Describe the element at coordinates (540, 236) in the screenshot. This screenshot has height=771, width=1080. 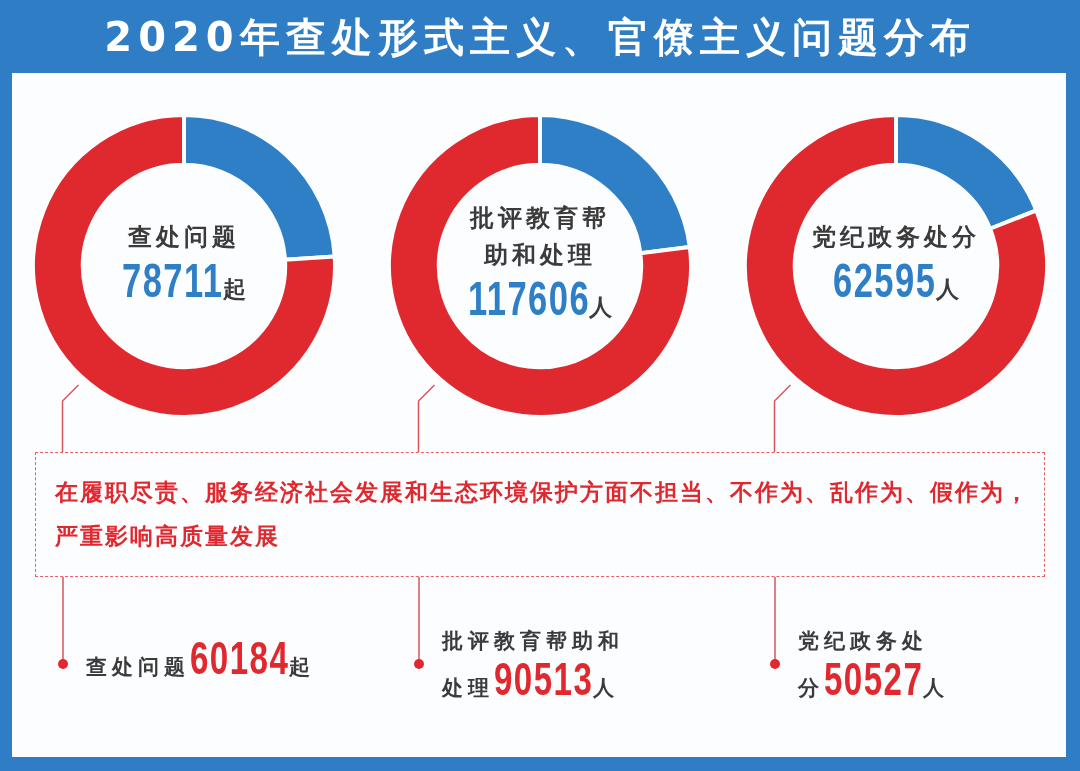
I see `text: 批评教育帮助和处理` at that location.